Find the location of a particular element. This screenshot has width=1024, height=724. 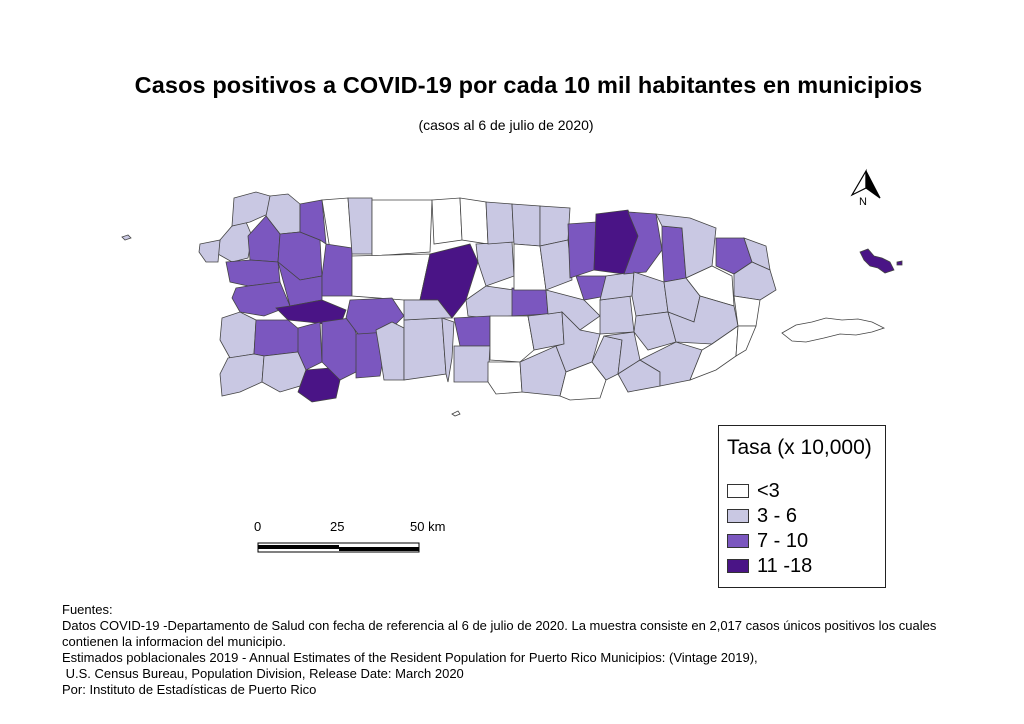

legend-title: Tasa (x 10,000) is located at coordinates (799, 447).